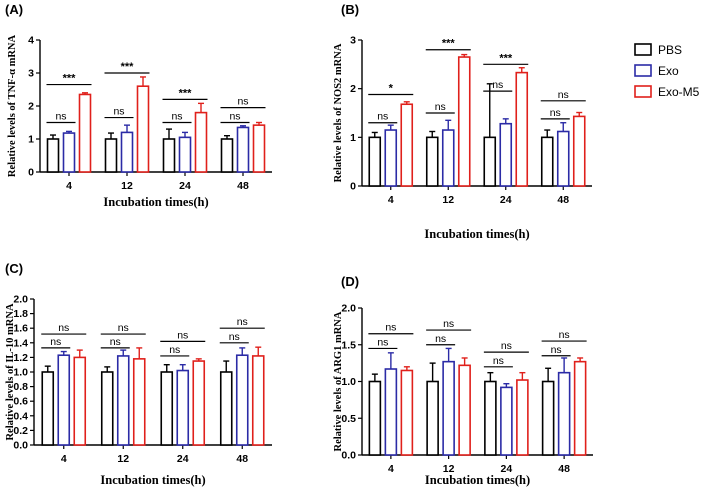 The width and height of the screenshot is (709, 492). What do you see at coordinates (20, 343) in the screenshot?
I see `y-tick-label: 1.4` at bounding box center [20, 343].